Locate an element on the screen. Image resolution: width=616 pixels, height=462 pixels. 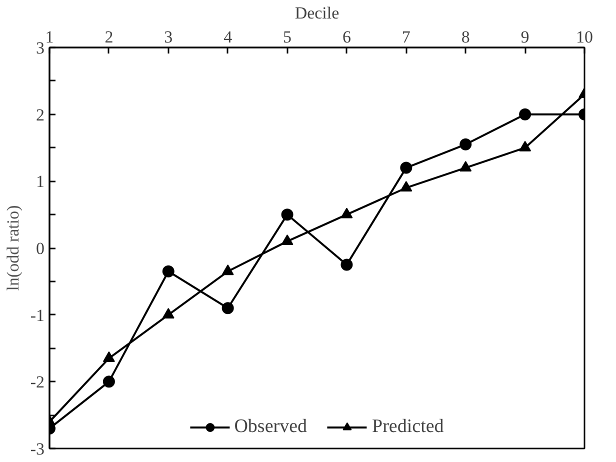
y-tick-label: 1 is located at coordinates (40, 182).